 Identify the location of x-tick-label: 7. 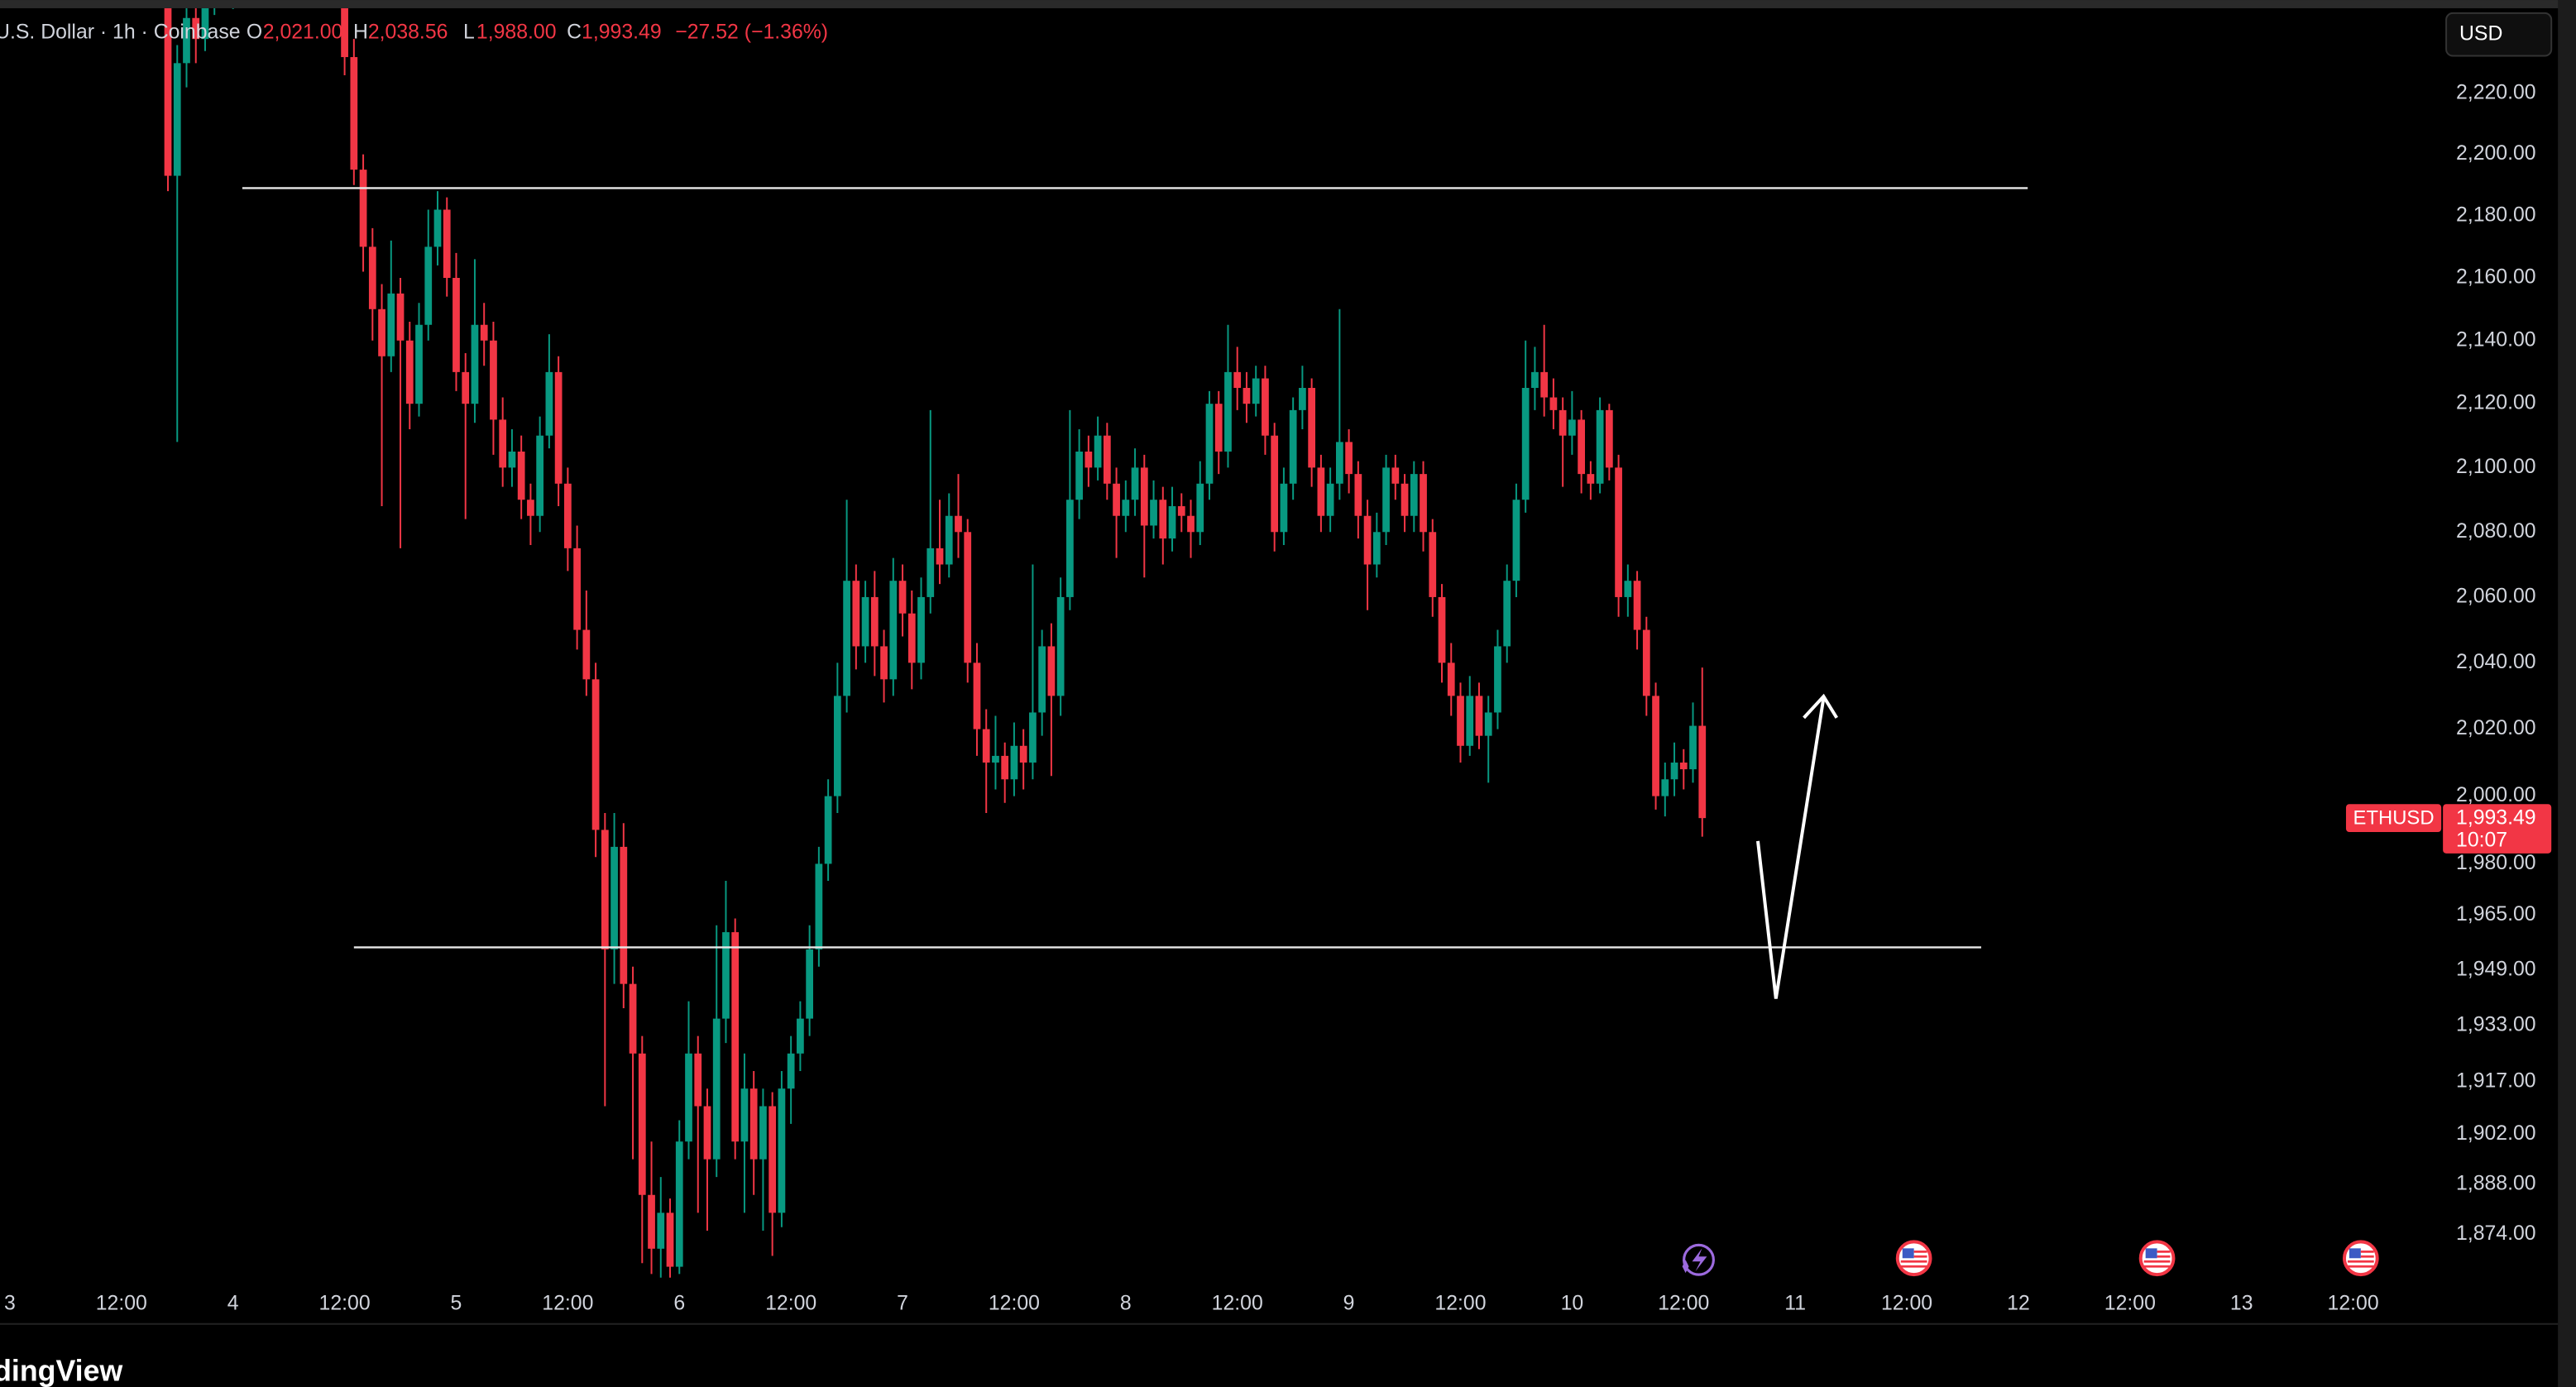
(903, 1303).